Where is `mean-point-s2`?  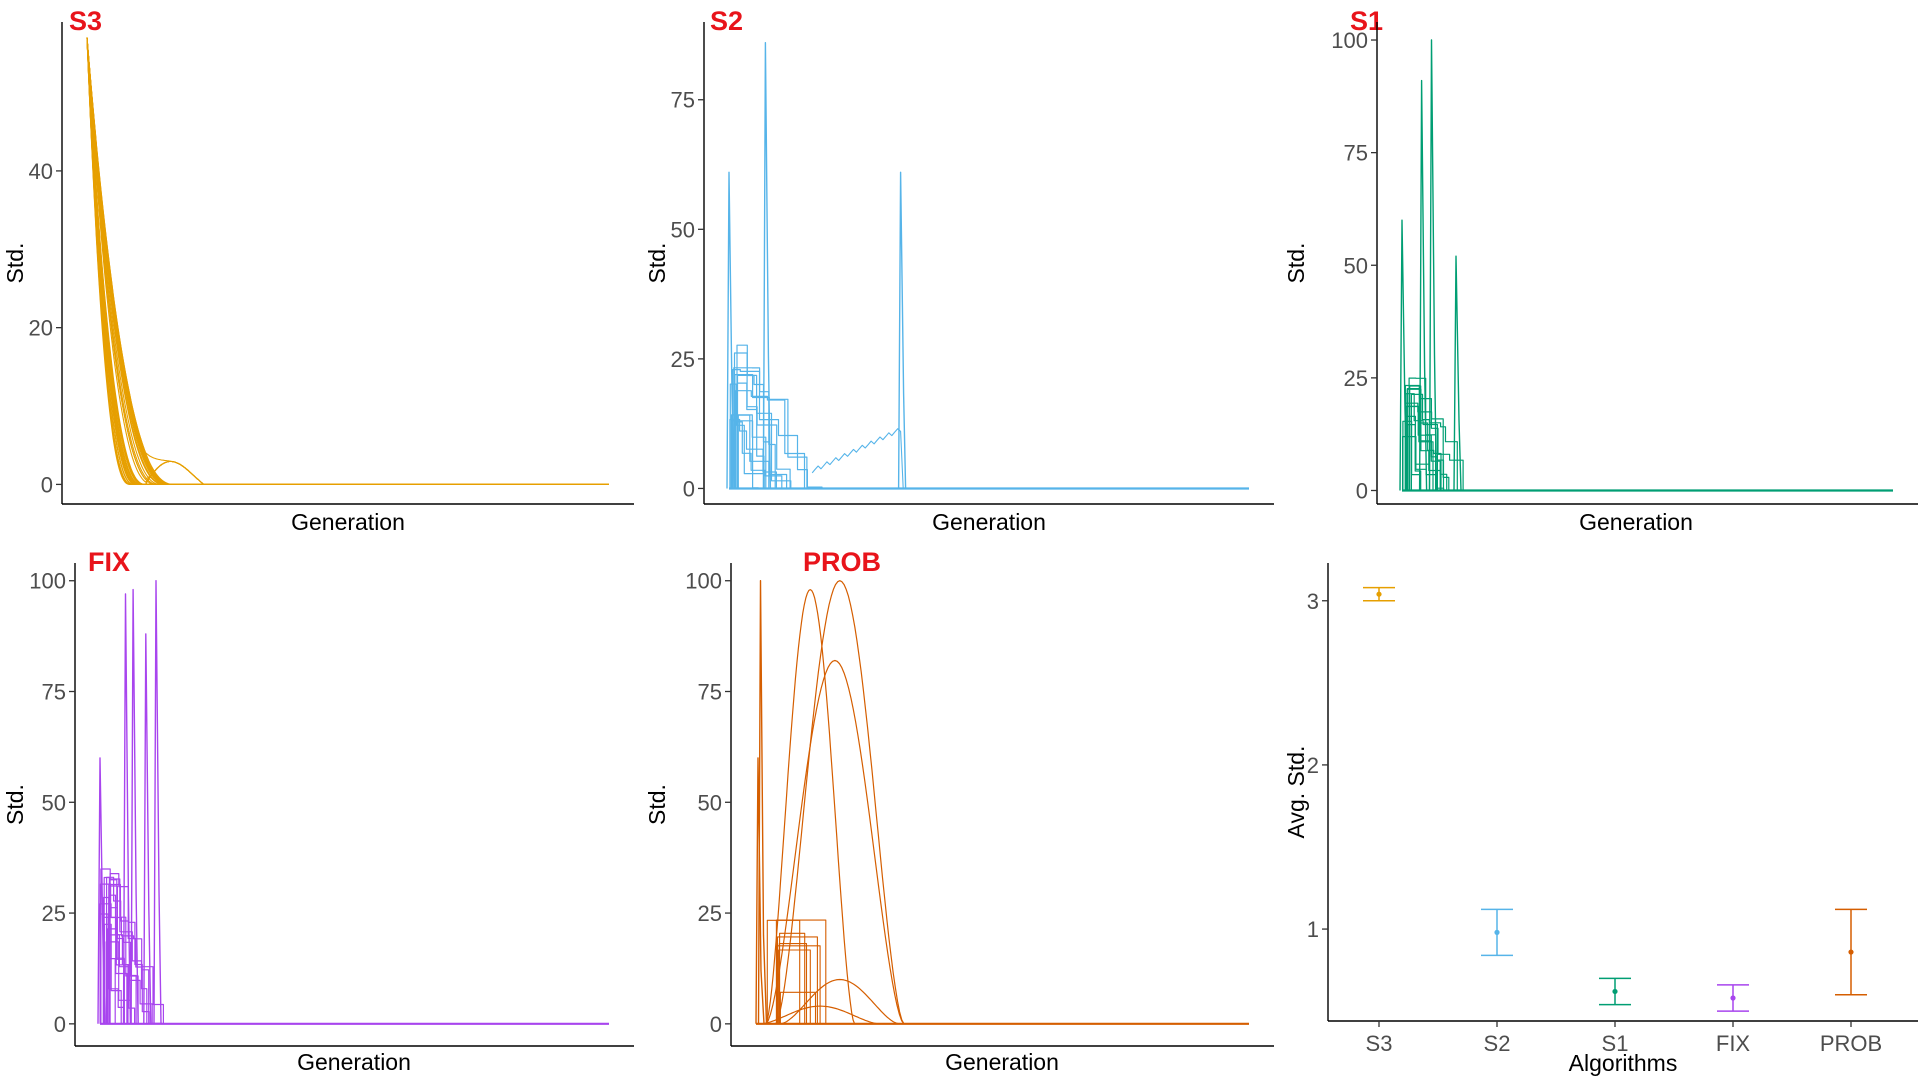 mean-point-s2 is located at coordinates (1497, 932).